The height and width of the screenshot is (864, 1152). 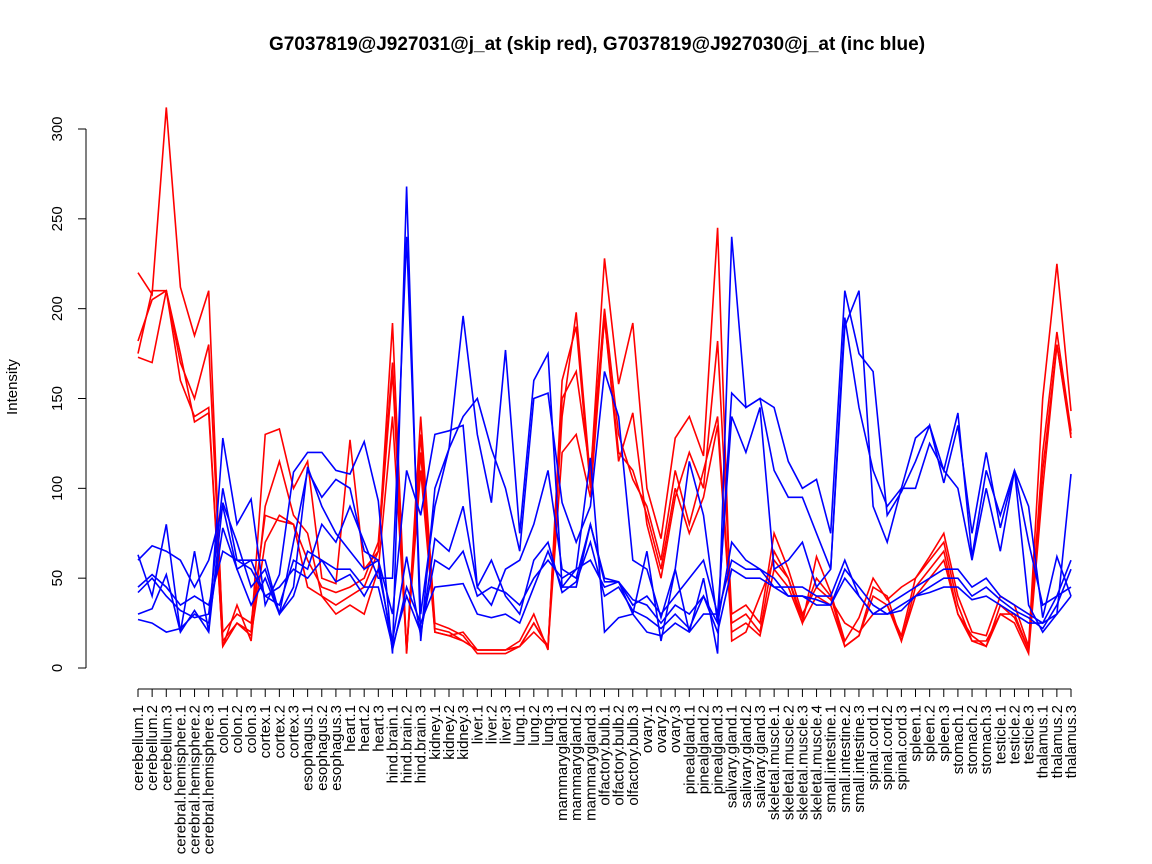 I want to click on x-tick-label: lung.3, so click(x=548, y=725).